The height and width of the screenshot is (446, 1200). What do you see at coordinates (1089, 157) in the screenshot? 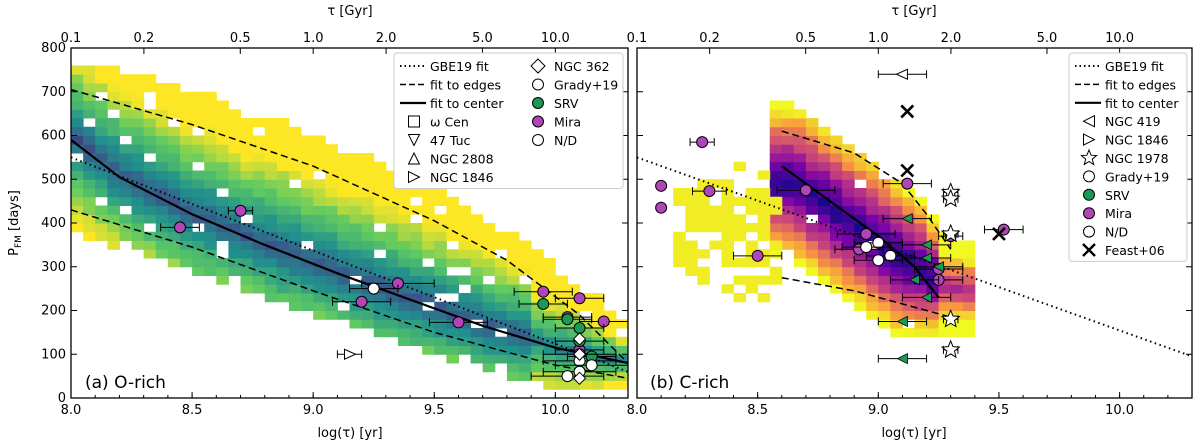
I see `legend-star-marker` at bounding box center [1089, 157].